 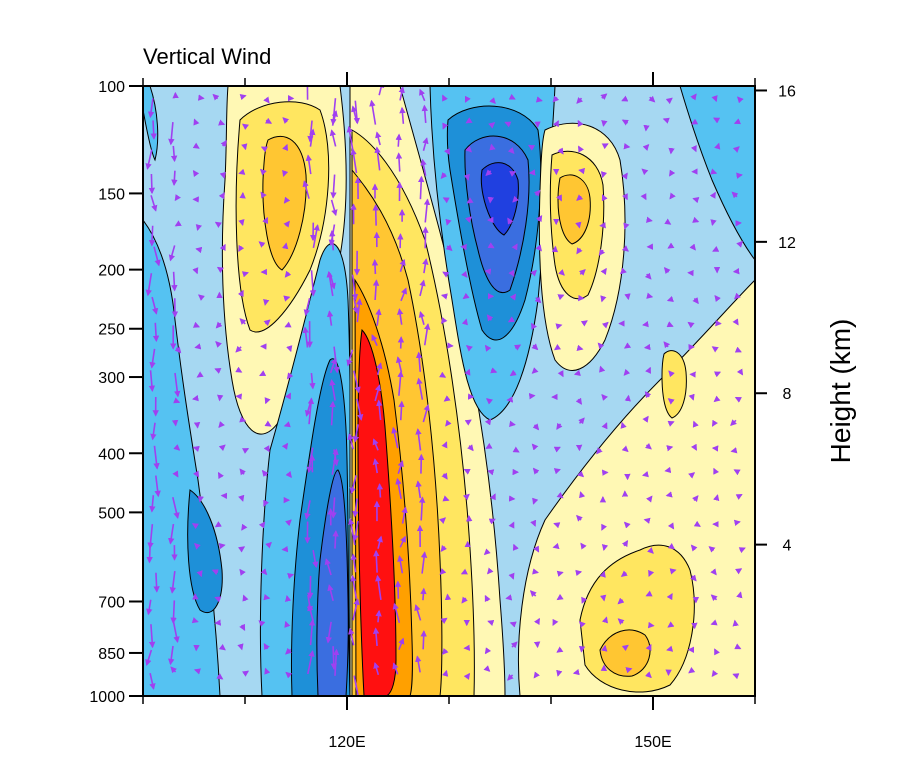 I want to click on y-right-axis-label: Height (km), so click(x=840, y=391).